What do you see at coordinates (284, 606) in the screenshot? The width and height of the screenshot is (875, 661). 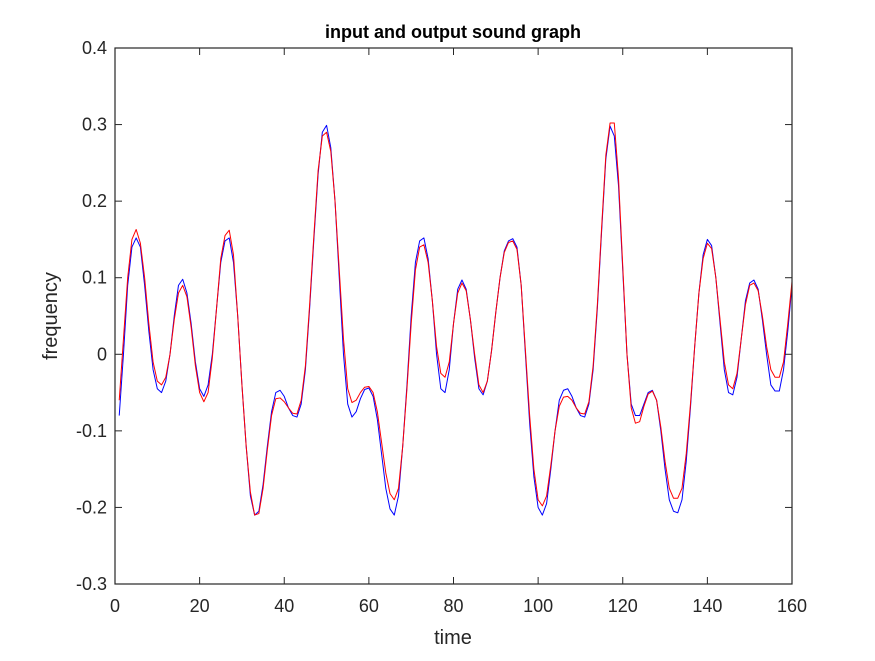 I see `x-tick-label: 40` at bounding box center [284, 606].